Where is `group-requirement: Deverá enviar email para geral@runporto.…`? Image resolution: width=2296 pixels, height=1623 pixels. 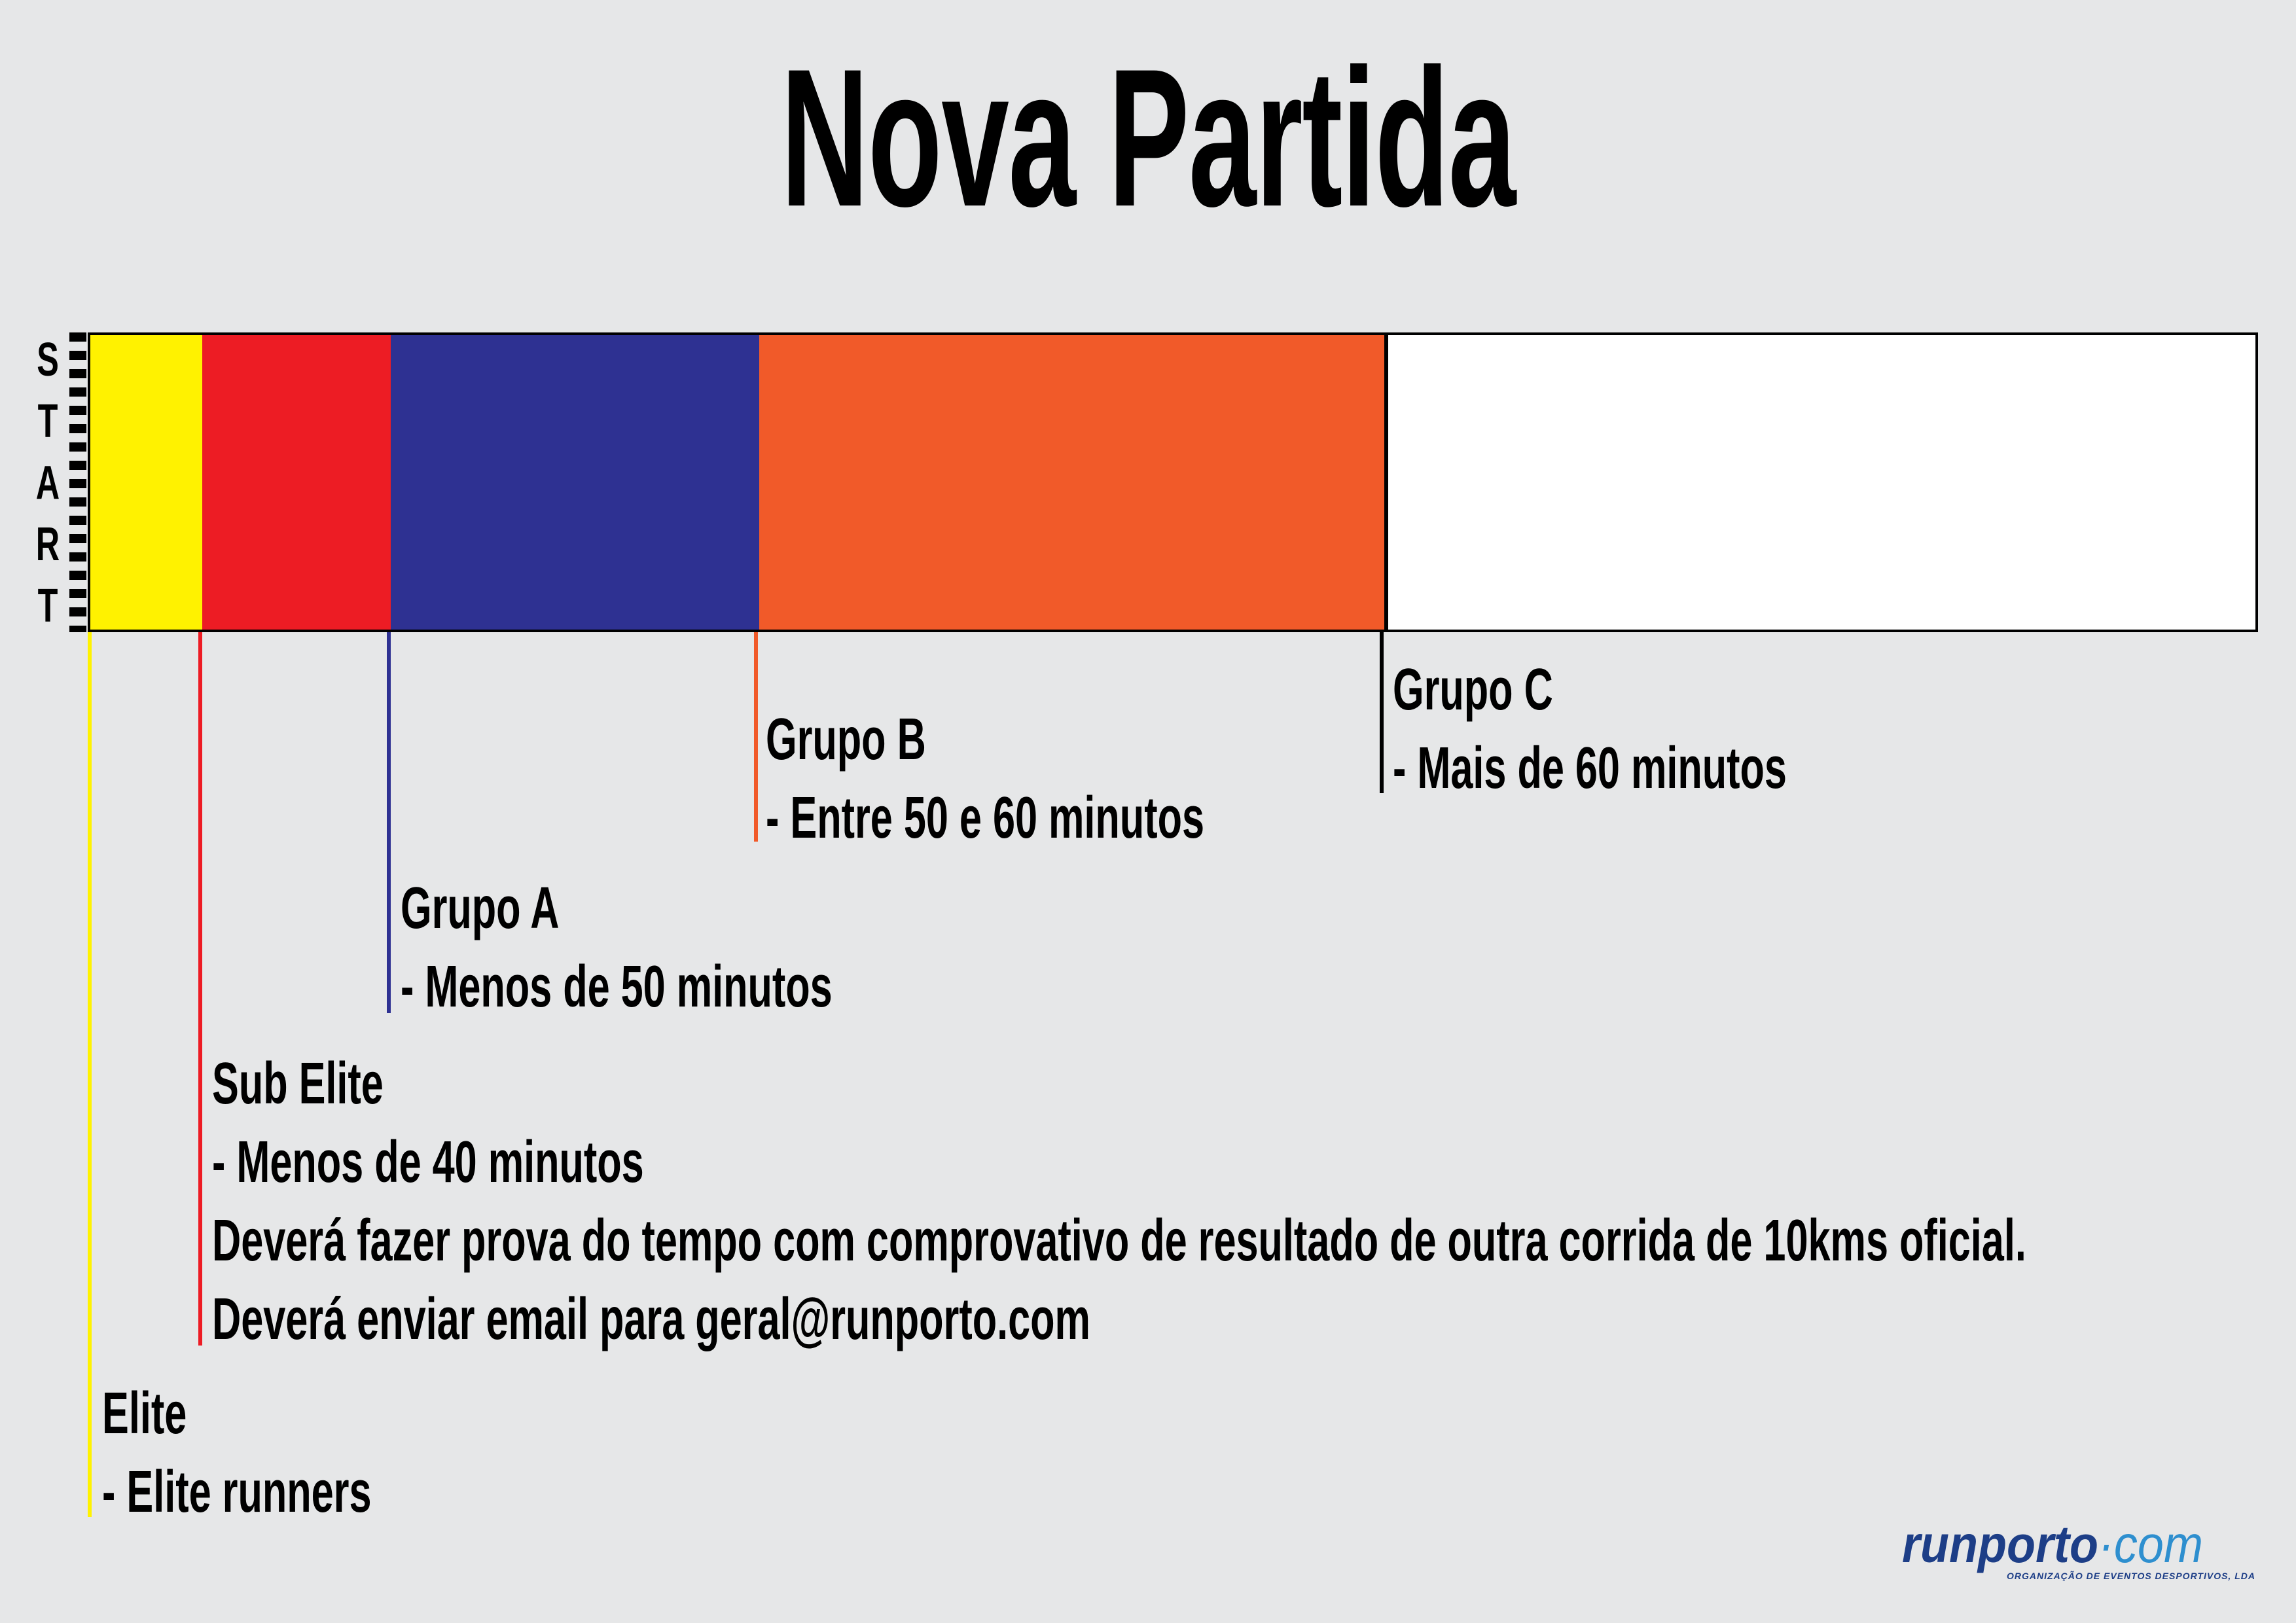 group-requirement: Deverá enviar email para geral@runporto.… is located at coordinates (651, 1319).